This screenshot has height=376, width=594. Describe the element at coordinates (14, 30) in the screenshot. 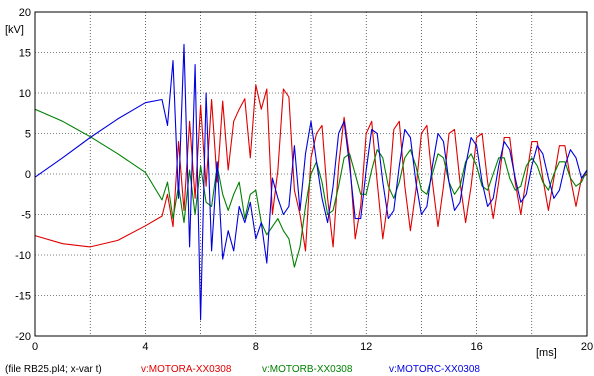

I see `y-axis-label: [kV]` at that location.